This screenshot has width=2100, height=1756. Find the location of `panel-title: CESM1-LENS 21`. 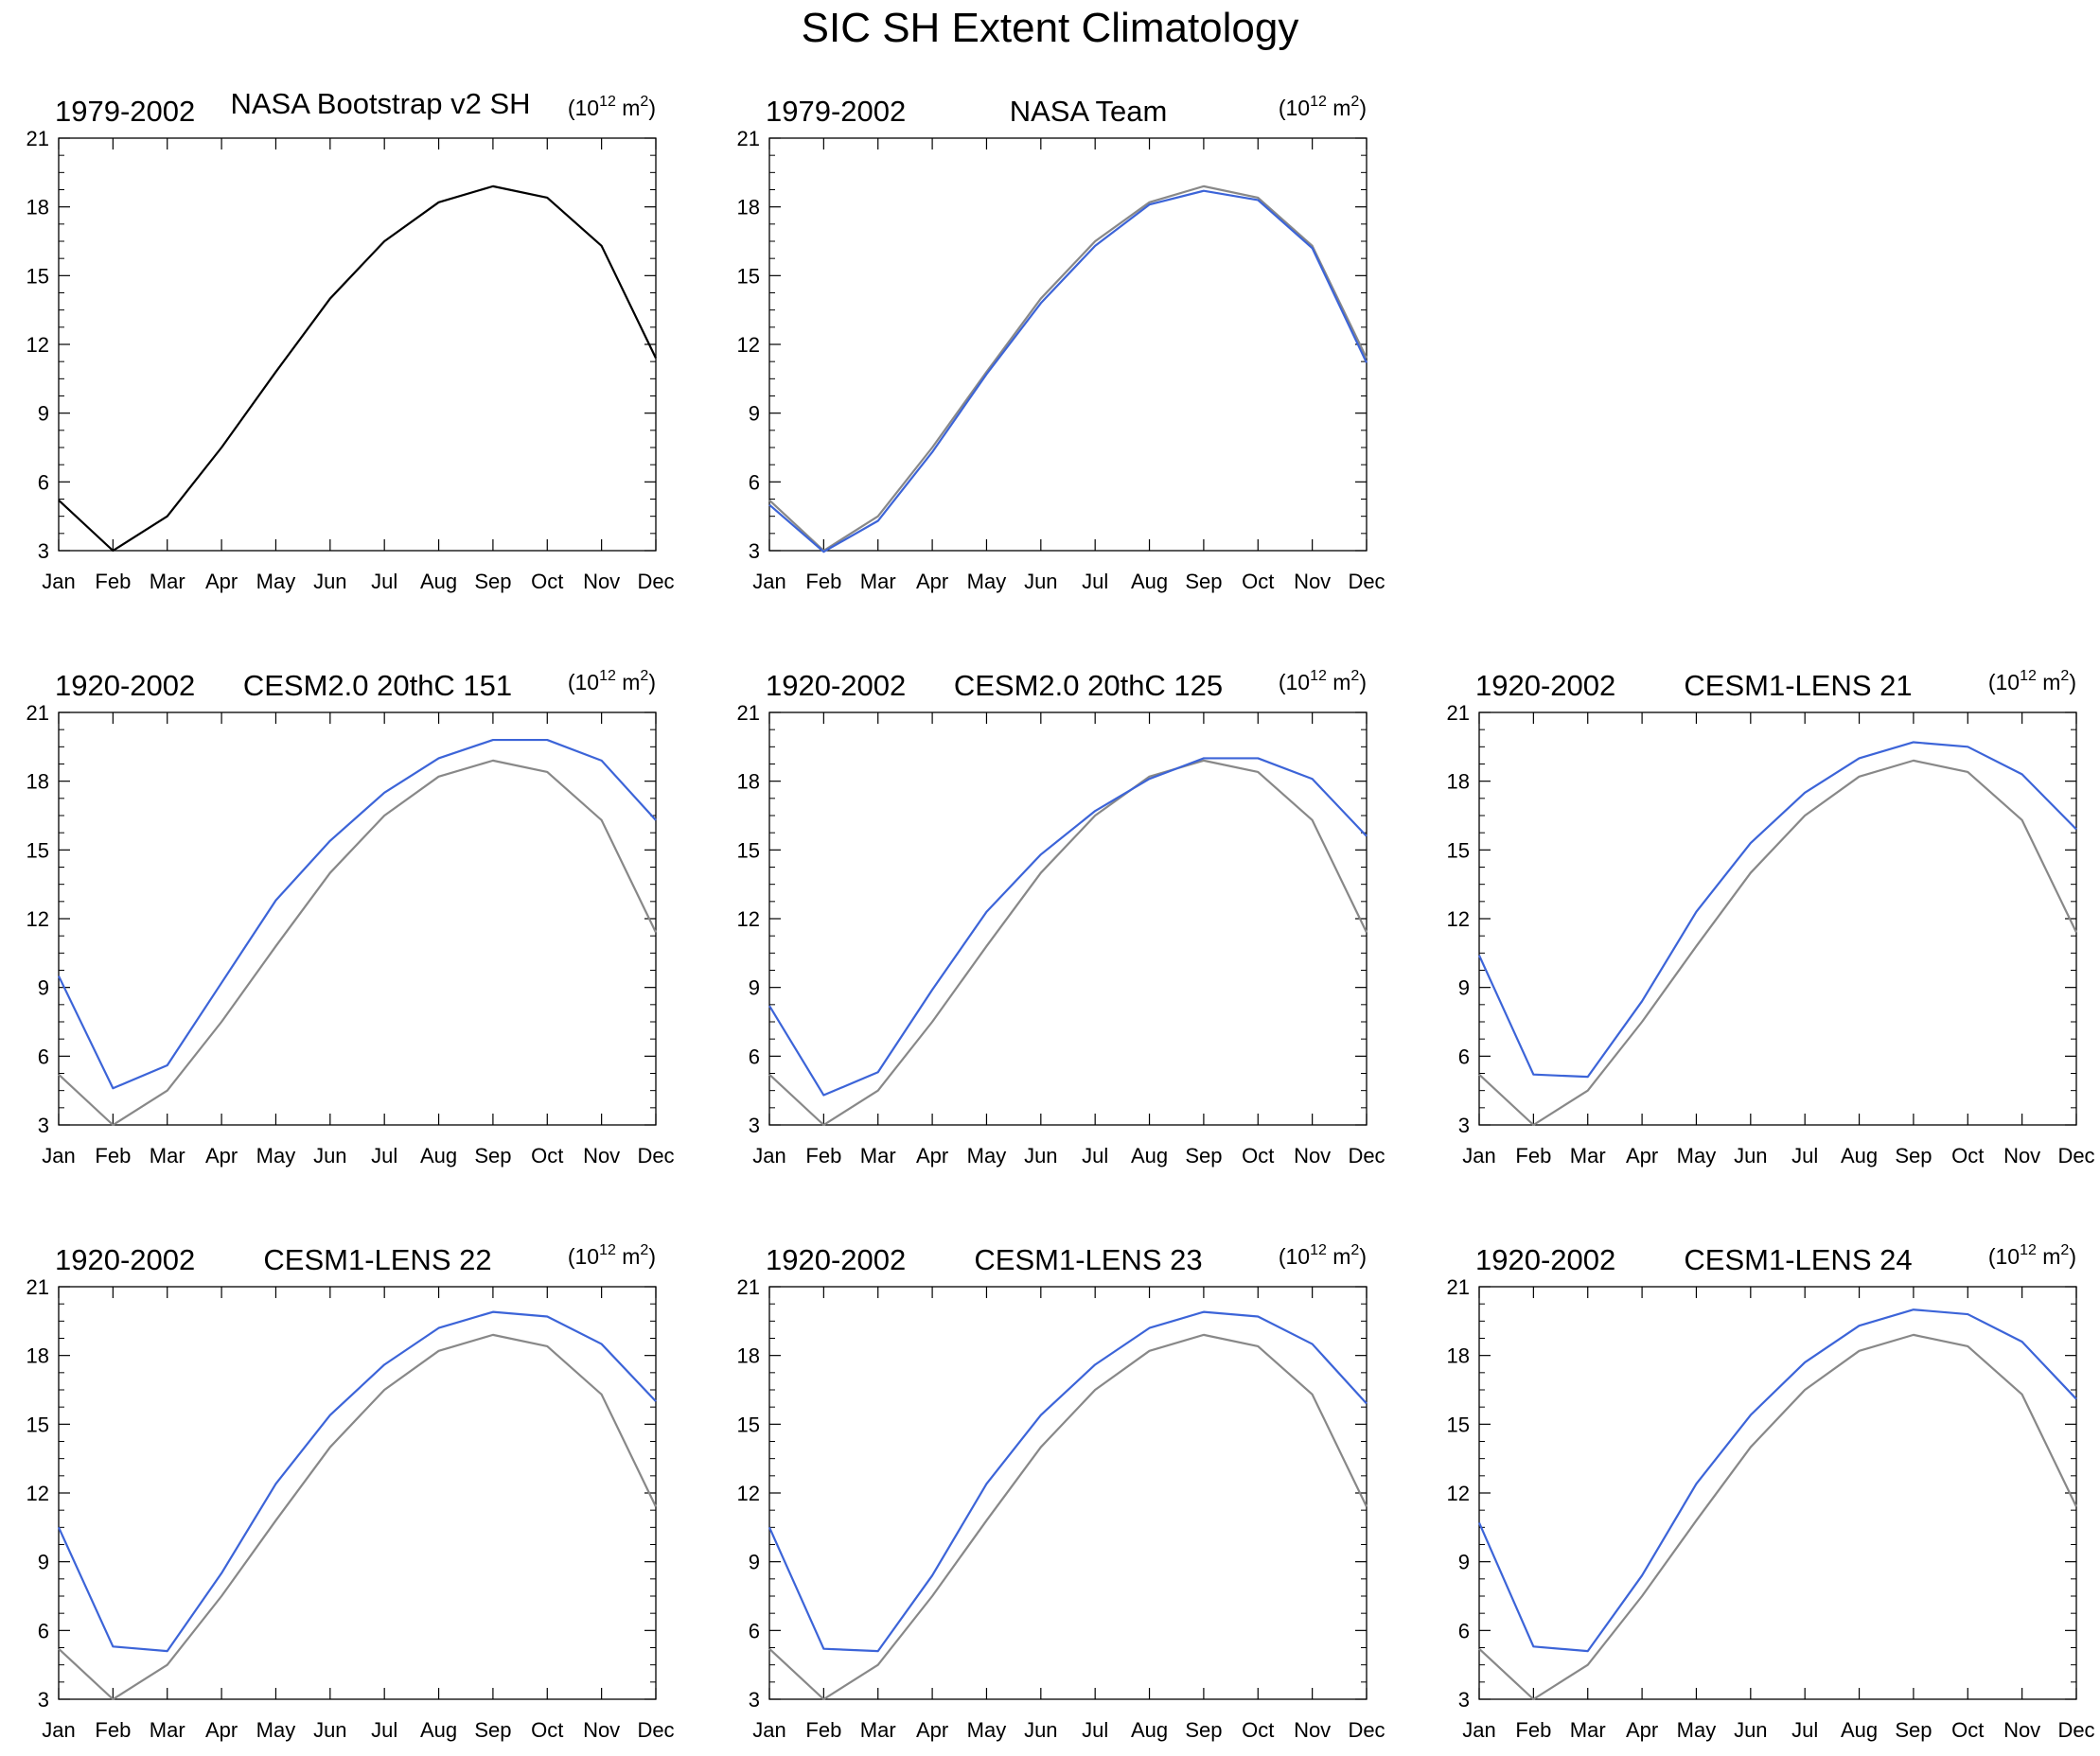

panel-title: CESM1-LENS 21 is located at coordinates (1798, 685).